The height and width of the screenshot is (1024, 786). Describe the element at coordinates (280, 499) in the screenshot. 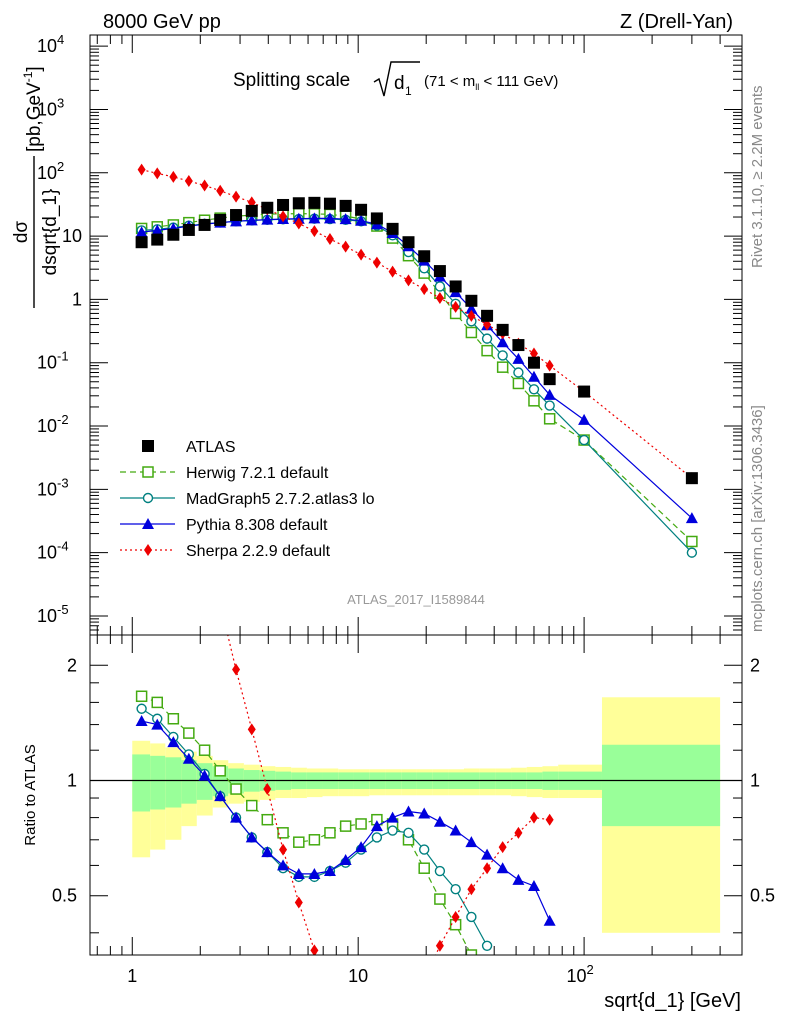

I see `legend-label: MadGraph5 2.7.2.atlas3 lo` at that location.